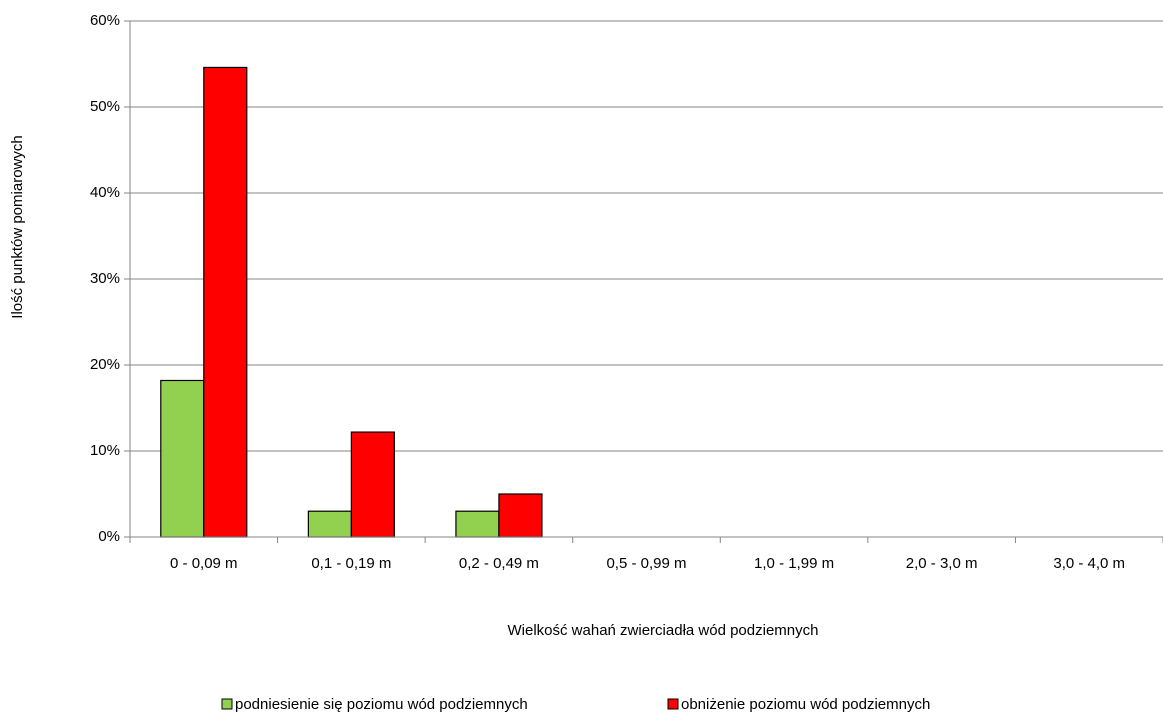  Describe the element at coordinates (105, 450) in the screenshot. I see `y-tick-label: 10%` at that location.